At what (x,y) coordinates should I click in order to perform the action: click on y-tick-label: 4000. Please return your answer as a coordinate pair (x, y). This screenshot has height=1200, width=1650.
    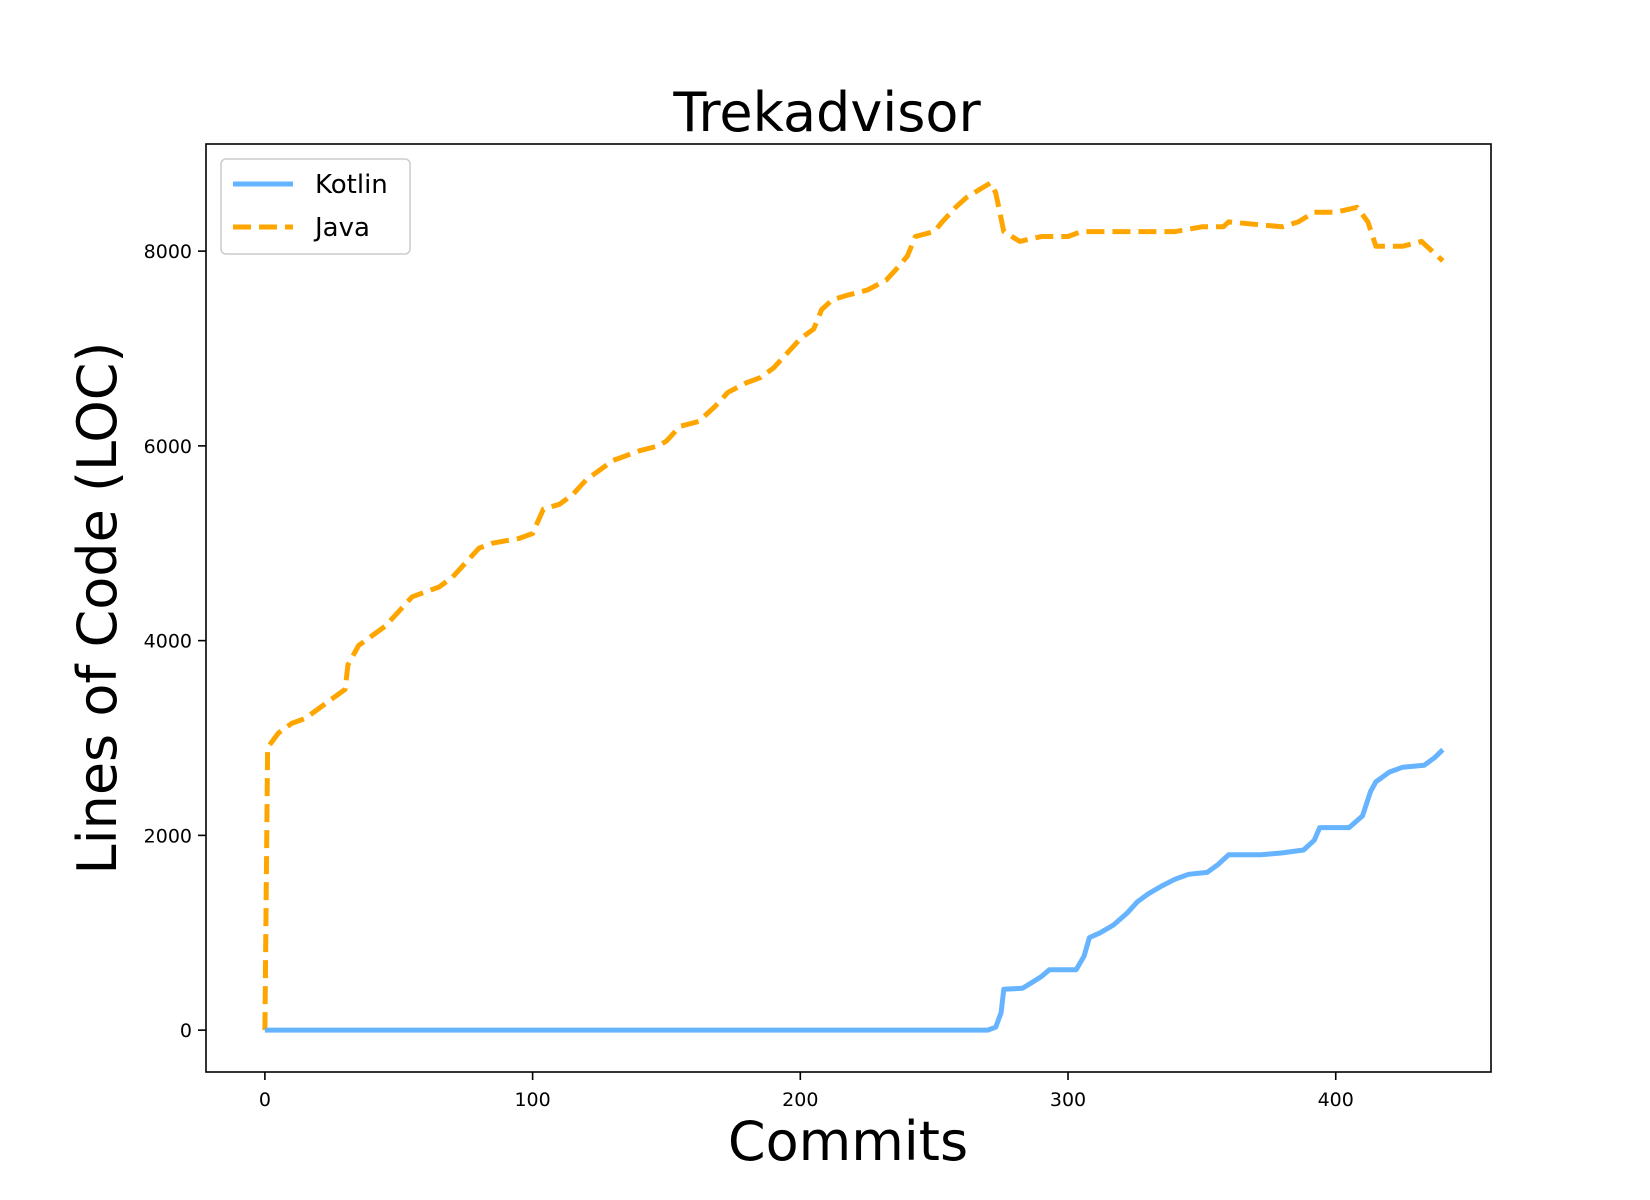
    Looking at the image, I should click on (168, 642).